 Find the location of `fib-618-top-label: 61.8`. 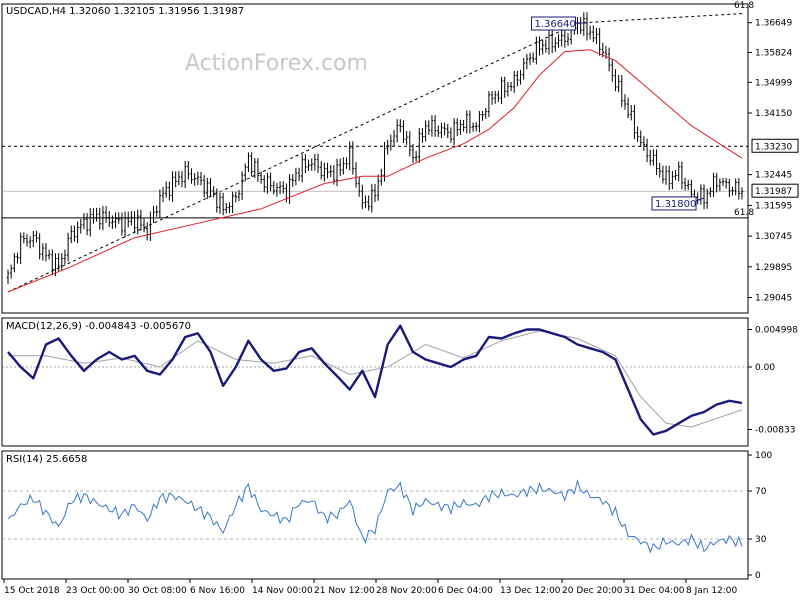

fib-618-top-label: 61.8 is located at coordinates (744, 6).